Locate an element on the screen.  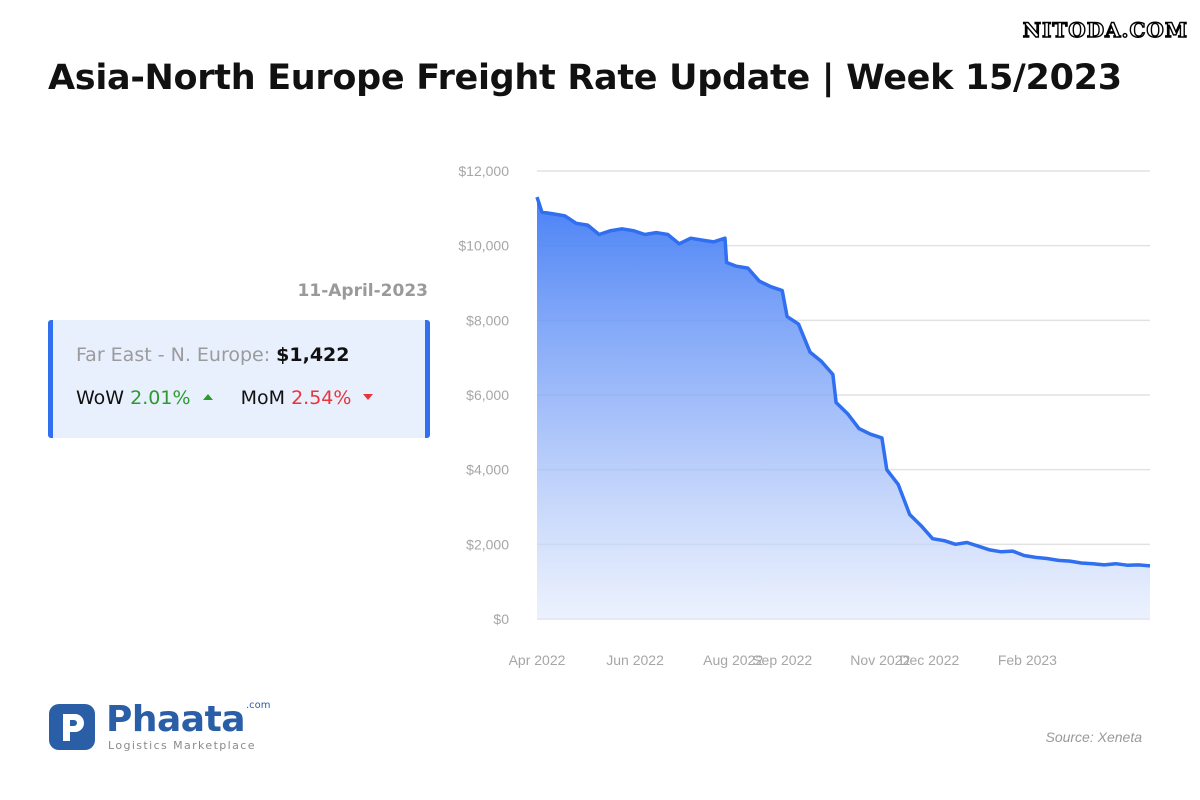
y-tick-label: $0 is located at coordinates (501, 619).